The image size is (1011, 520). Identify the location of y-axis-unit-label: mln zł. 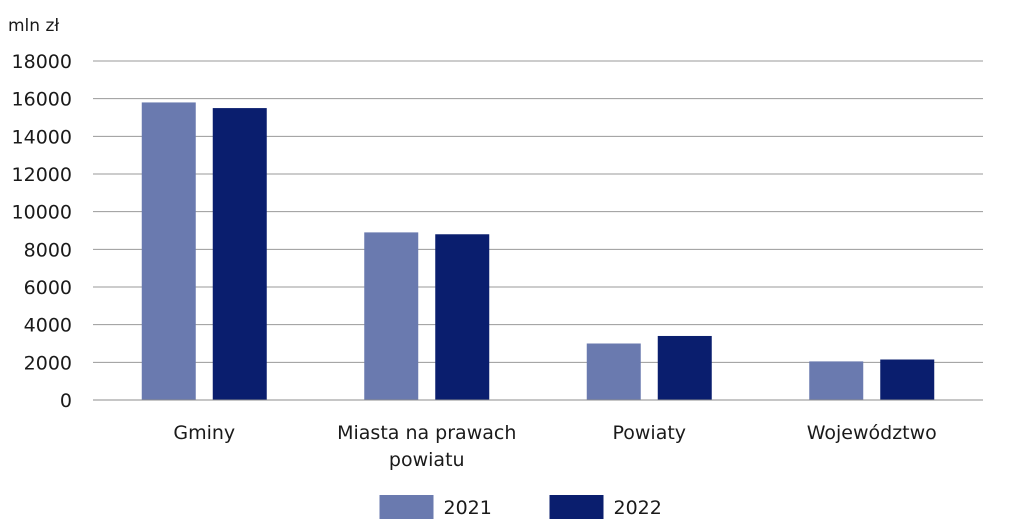
(33, 26).